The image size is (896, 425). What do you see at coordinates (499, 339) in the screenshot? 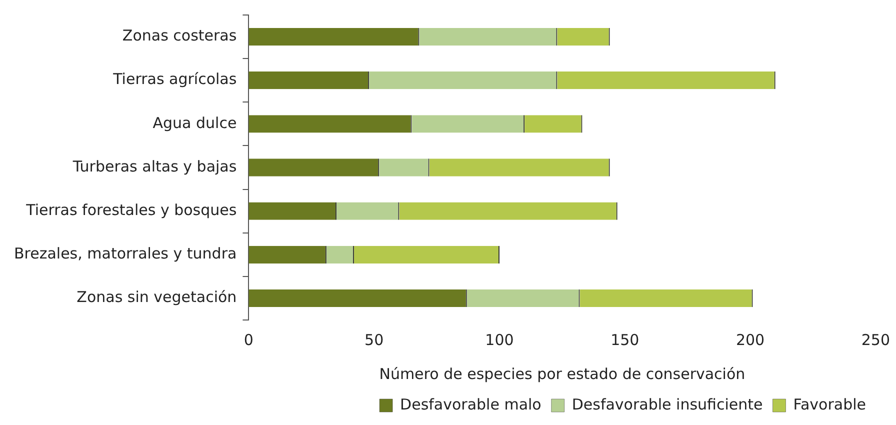
I see `x-tick-label: 100` at bounding box center [499, 339].